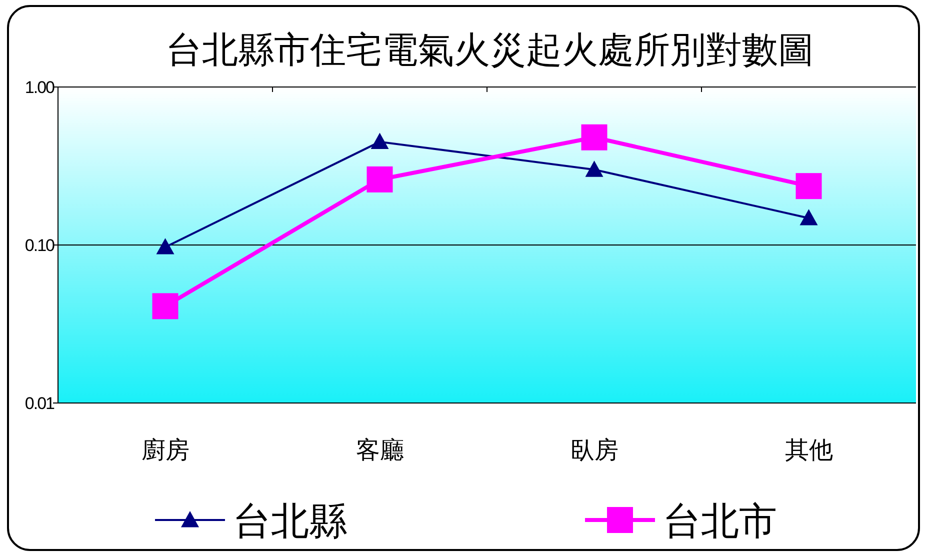 This screenshot has width=925, height=556. What do you see at coordinates (39, 87) in the screenshot?
I see `y-tick-label: 1.00` at bounding box center [39, 87].